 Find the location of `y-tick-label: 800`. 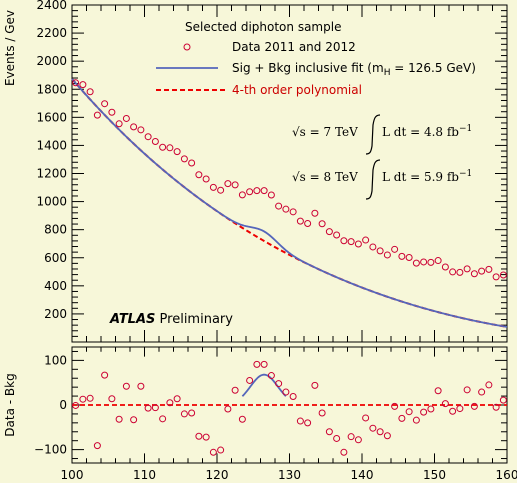

y-tick-label: 800 is located at coordinates (55, 230).